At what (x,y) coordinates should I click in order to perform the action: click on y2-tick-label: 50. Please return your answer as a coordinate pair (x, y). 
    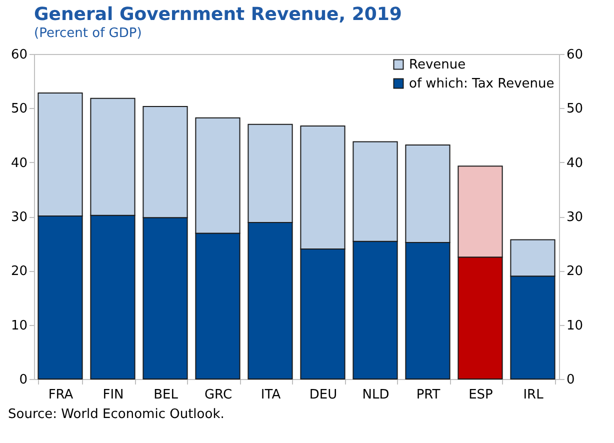
    Looking at the image, I should click on (575, 109).